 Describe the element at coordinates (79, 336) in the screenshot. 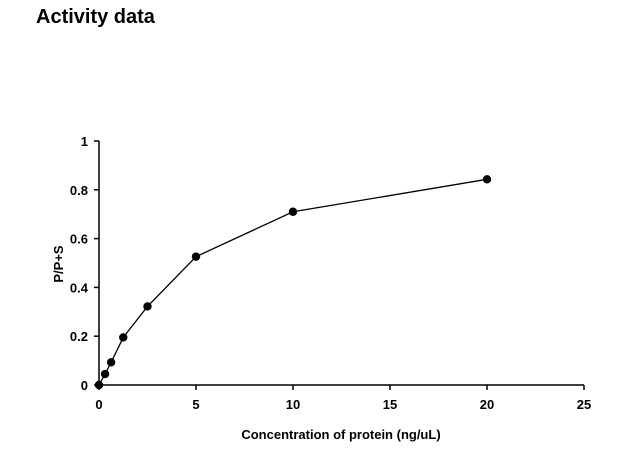

I see `y-tick-label: 0.2` at that location.